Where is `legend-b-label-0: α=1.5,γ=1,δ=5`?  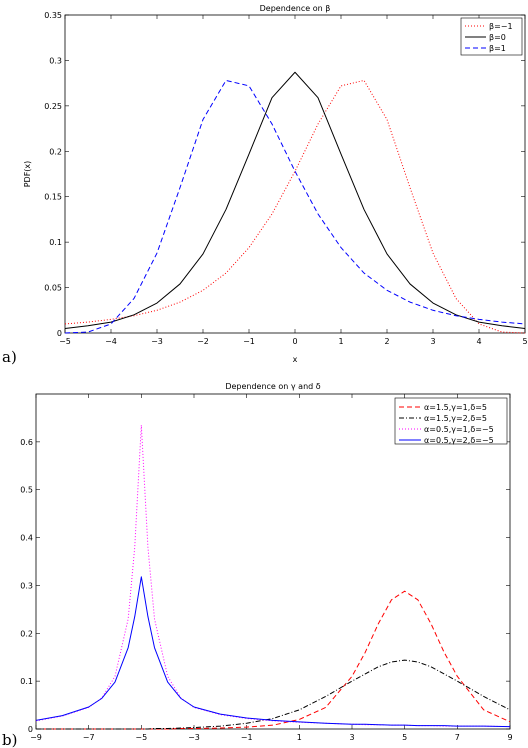
legend-b-label-0: α=1.5,γ=1,δ=5 is located at coordinates (455, 407).